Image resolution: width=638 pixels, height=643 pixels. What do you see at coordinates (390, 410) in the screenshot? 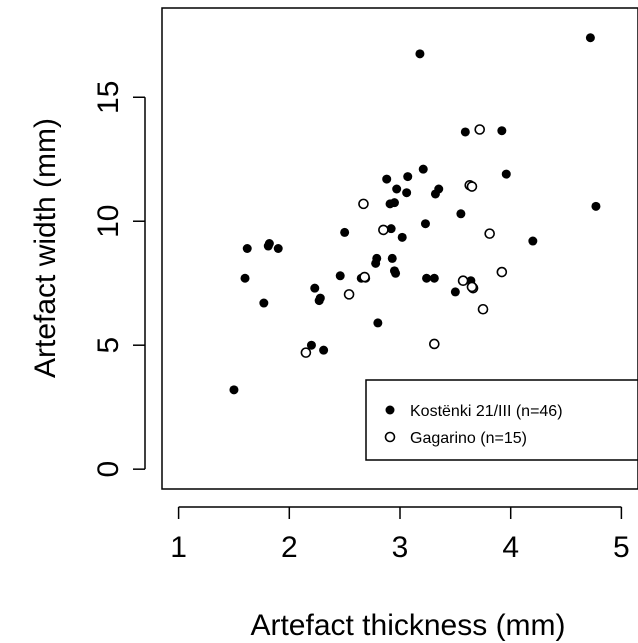
I see `legend-marker-kostenki` at bounding box center [390, 410].